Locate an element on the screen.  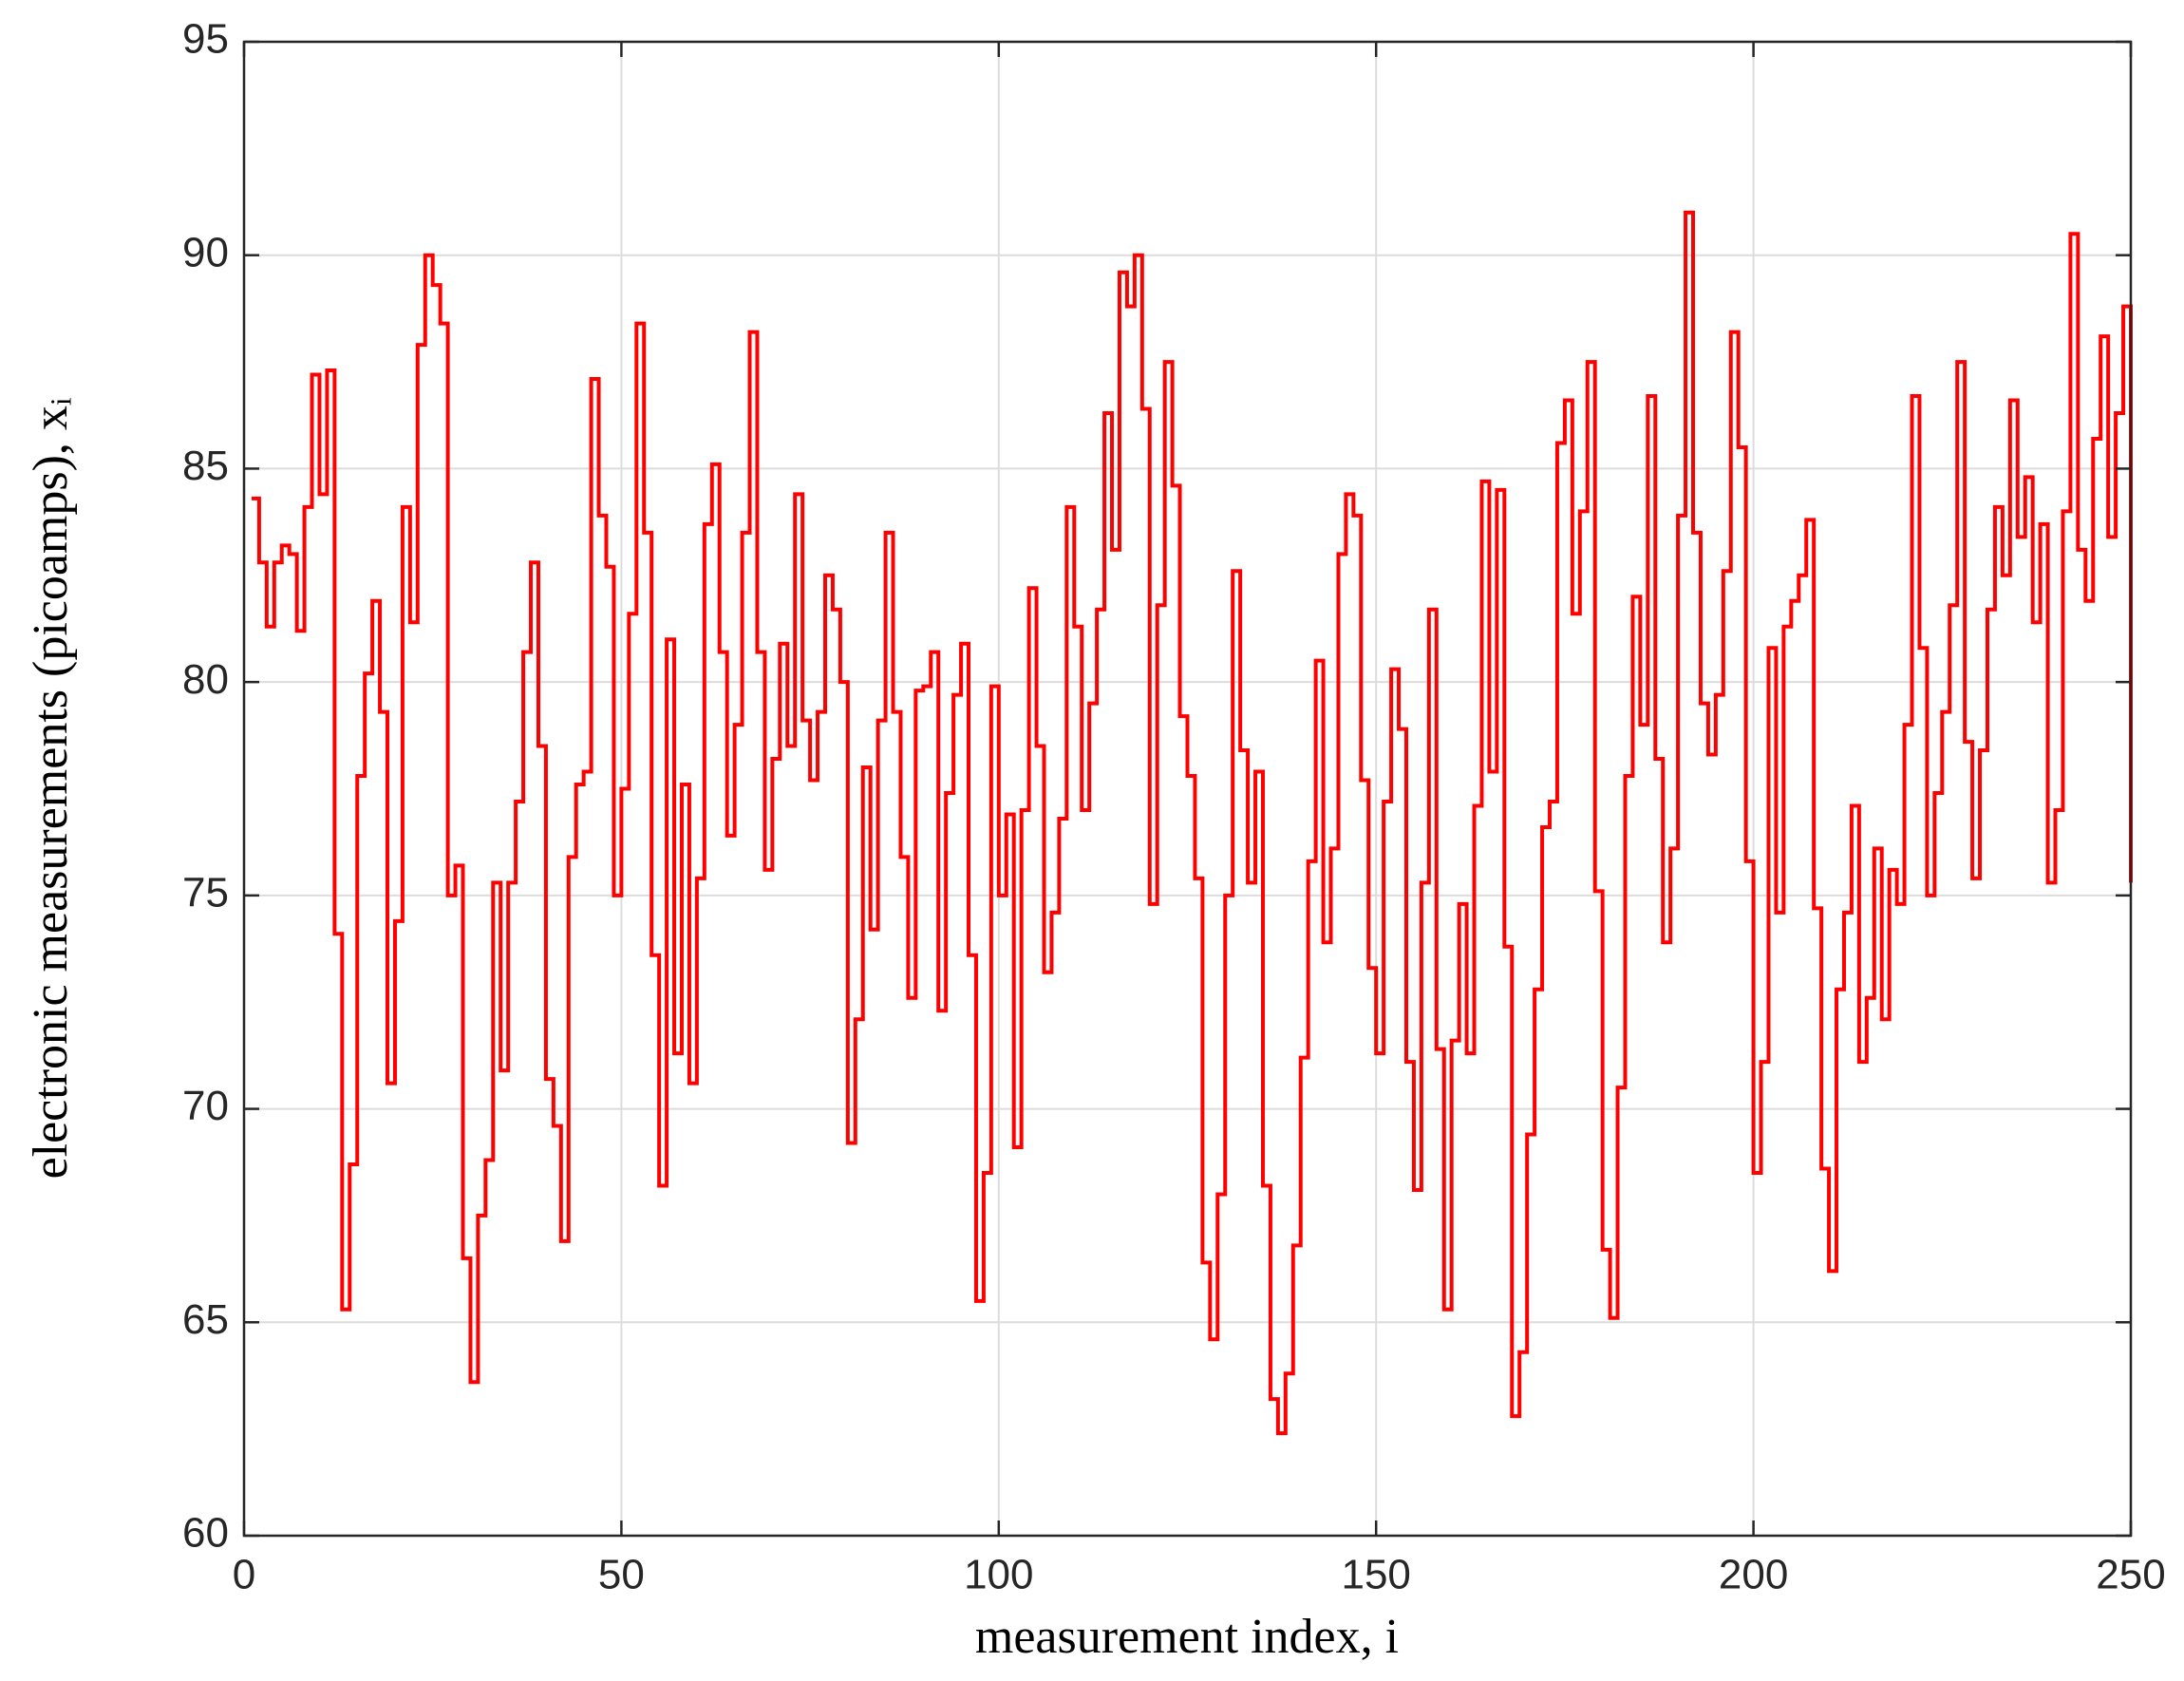
x-tick-label: 0 is located at coordinates (244, 1575).